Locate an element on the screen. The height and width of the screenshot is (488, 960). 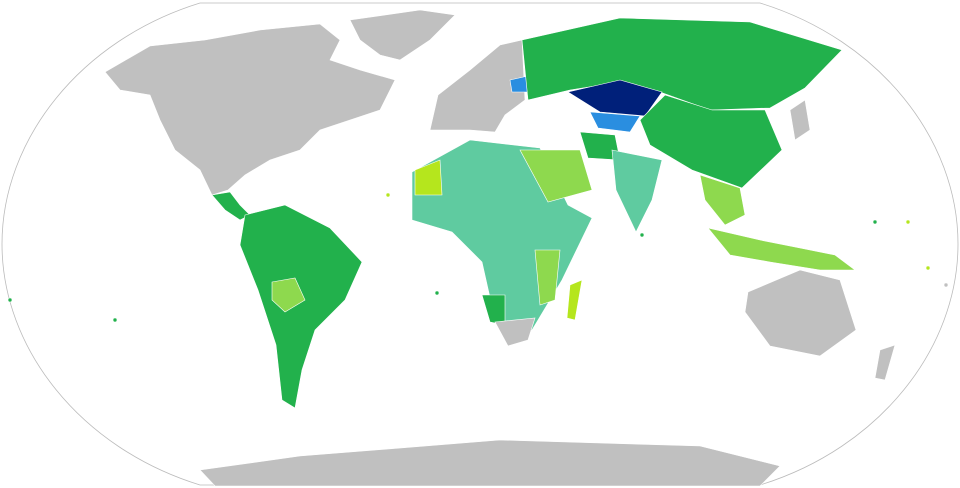
south-america is located at coordinates (301, 306).